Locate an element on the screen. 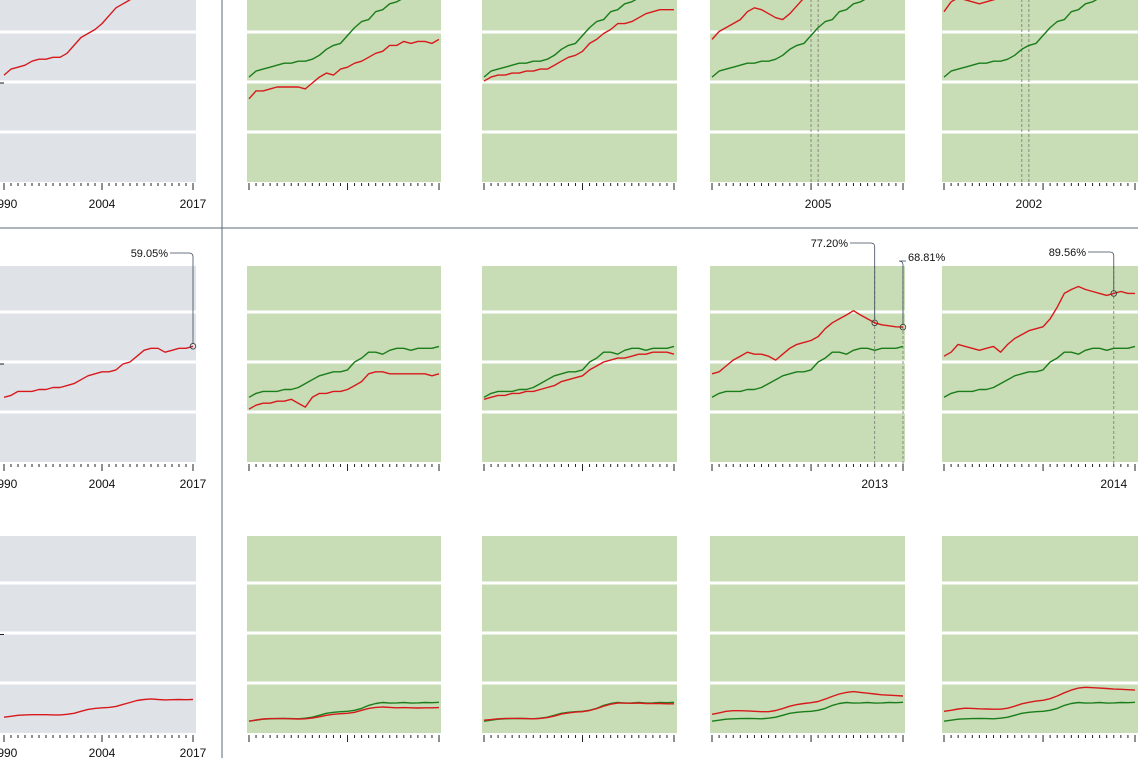 The height and width of the screenshot is (758, 1138). x-tick-label: 2005 is located at coordinates (818, 204).